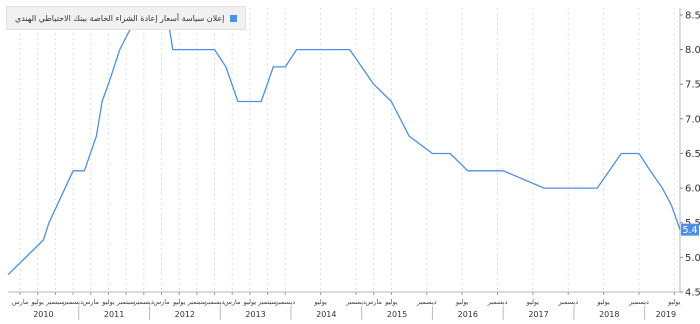  Describe the element at coordinates (666, 314) in the screenshot. I see `year-label: 2019` at that location.